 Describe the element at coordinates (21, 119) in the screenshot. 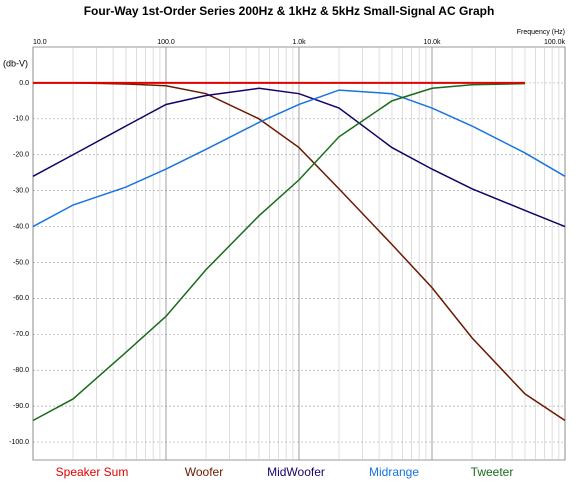

I see `y-tick-label: -10.0` at that location.